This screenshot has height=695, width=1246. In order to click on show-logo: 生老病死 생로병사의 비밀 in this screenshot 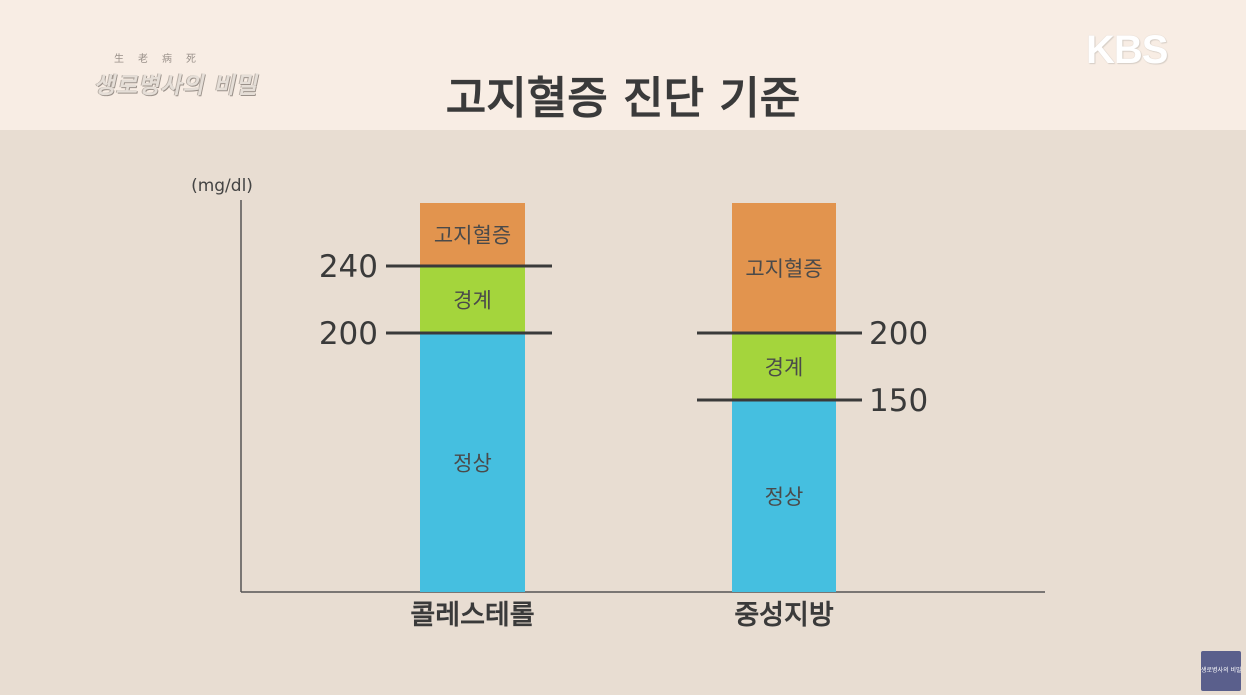, I will do `click(194, 77)`.